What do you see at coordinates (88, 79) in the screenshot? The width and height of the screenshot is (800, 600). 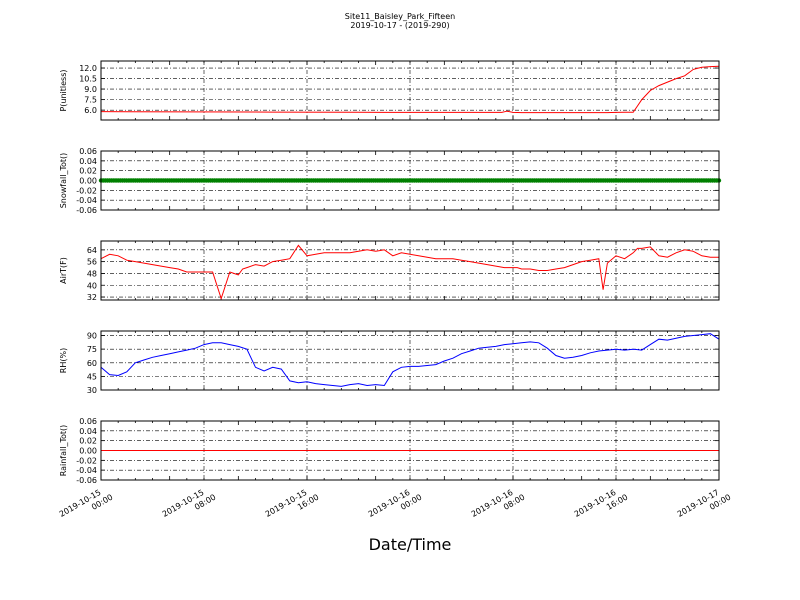 I see `y-tick-label: 10.5` at bounding box center [88, 79].